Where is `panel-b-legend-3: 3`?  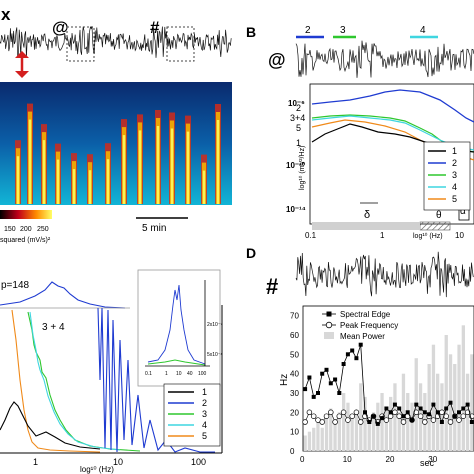 panel-b-legend-3: 3 is located at coordinates (454, 175).